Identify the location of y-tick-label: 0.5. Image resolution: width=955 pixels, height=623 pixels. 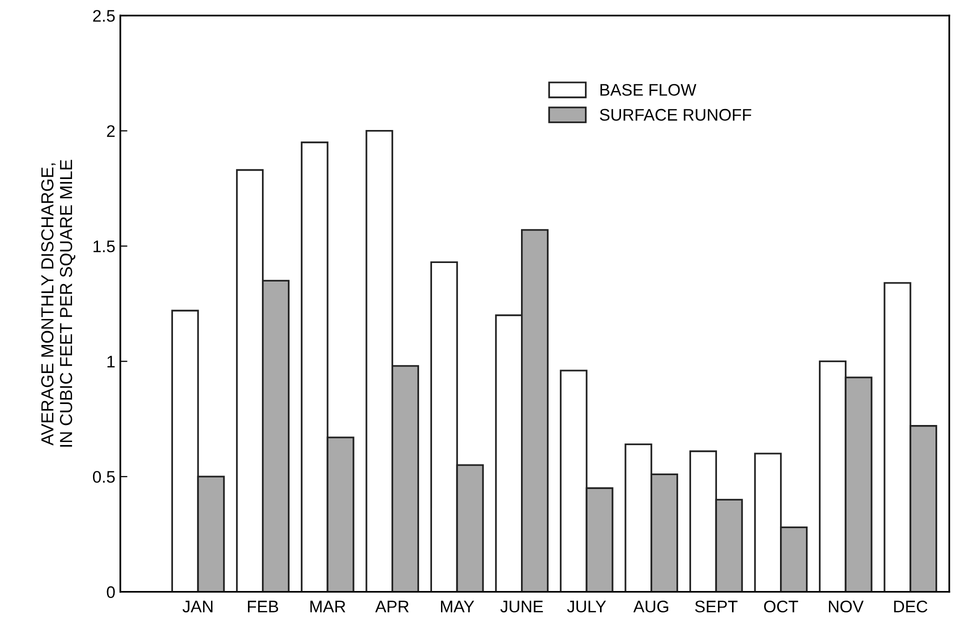
(103, 476).